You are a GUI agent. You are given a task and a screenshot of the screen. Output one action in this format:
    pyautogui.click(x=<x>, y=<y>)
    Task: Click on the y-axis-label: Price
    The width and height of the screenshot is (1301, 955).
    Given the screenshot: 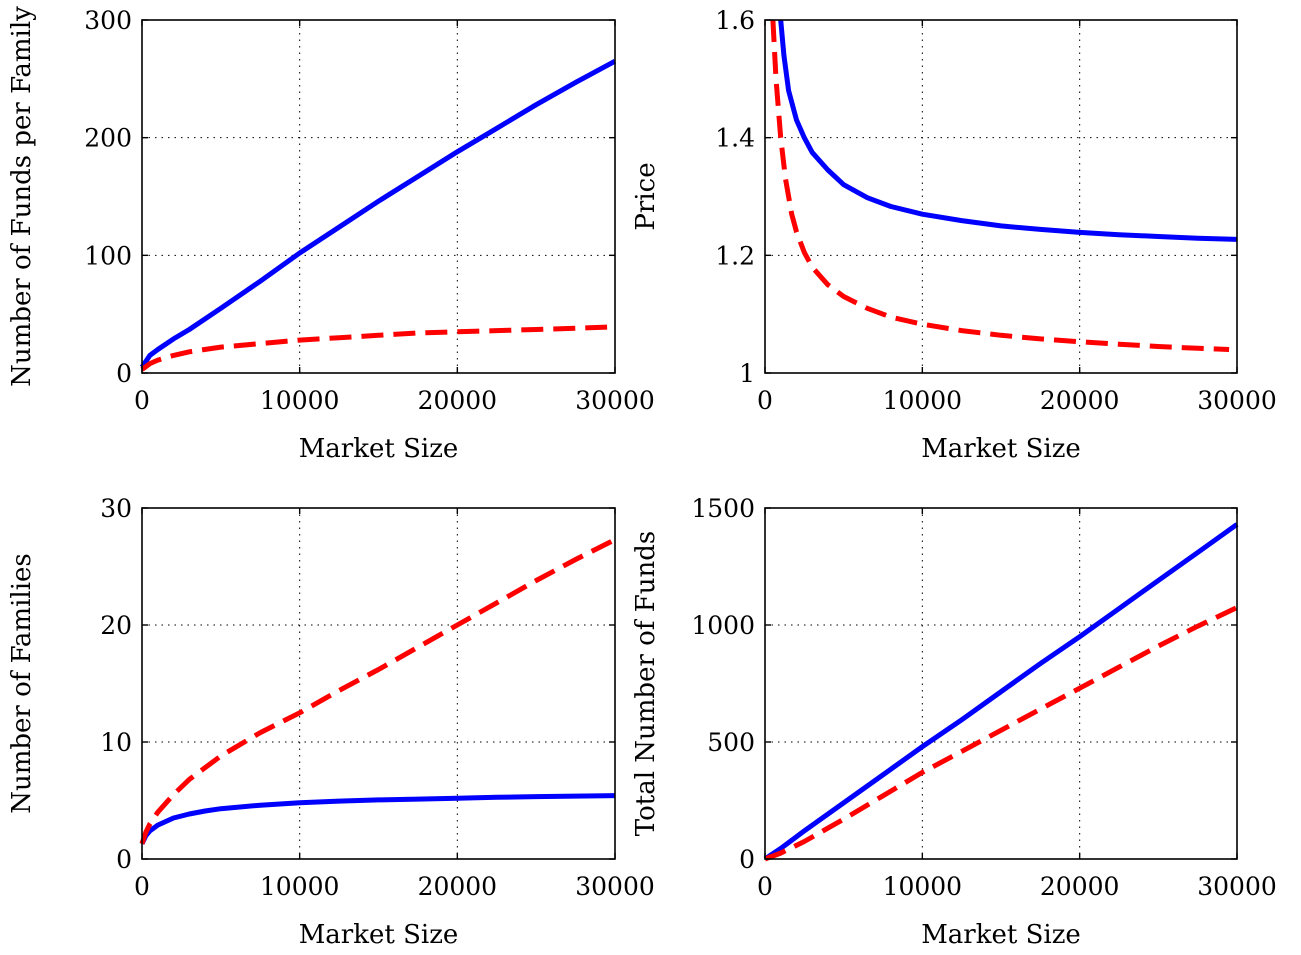 What is the action you would take?
    pyautogui.click(x=646, y=196)
    